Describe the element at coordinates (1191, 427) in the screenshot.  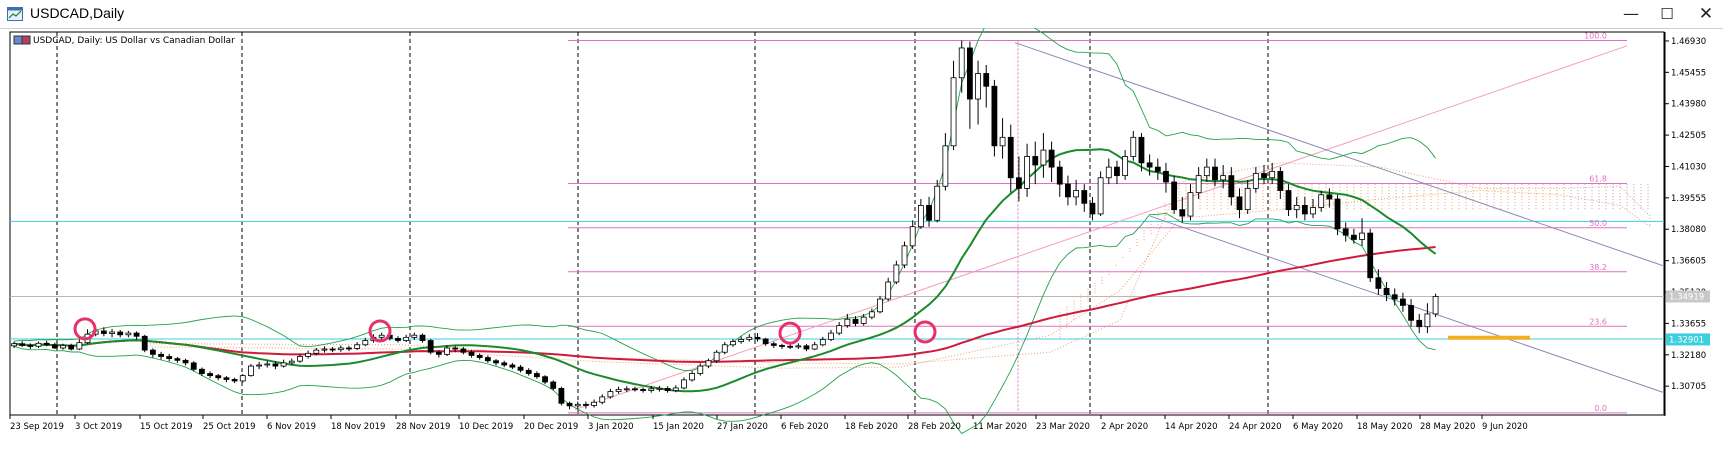
I see `date-tick-label: 14 Apr 2020` at that location.